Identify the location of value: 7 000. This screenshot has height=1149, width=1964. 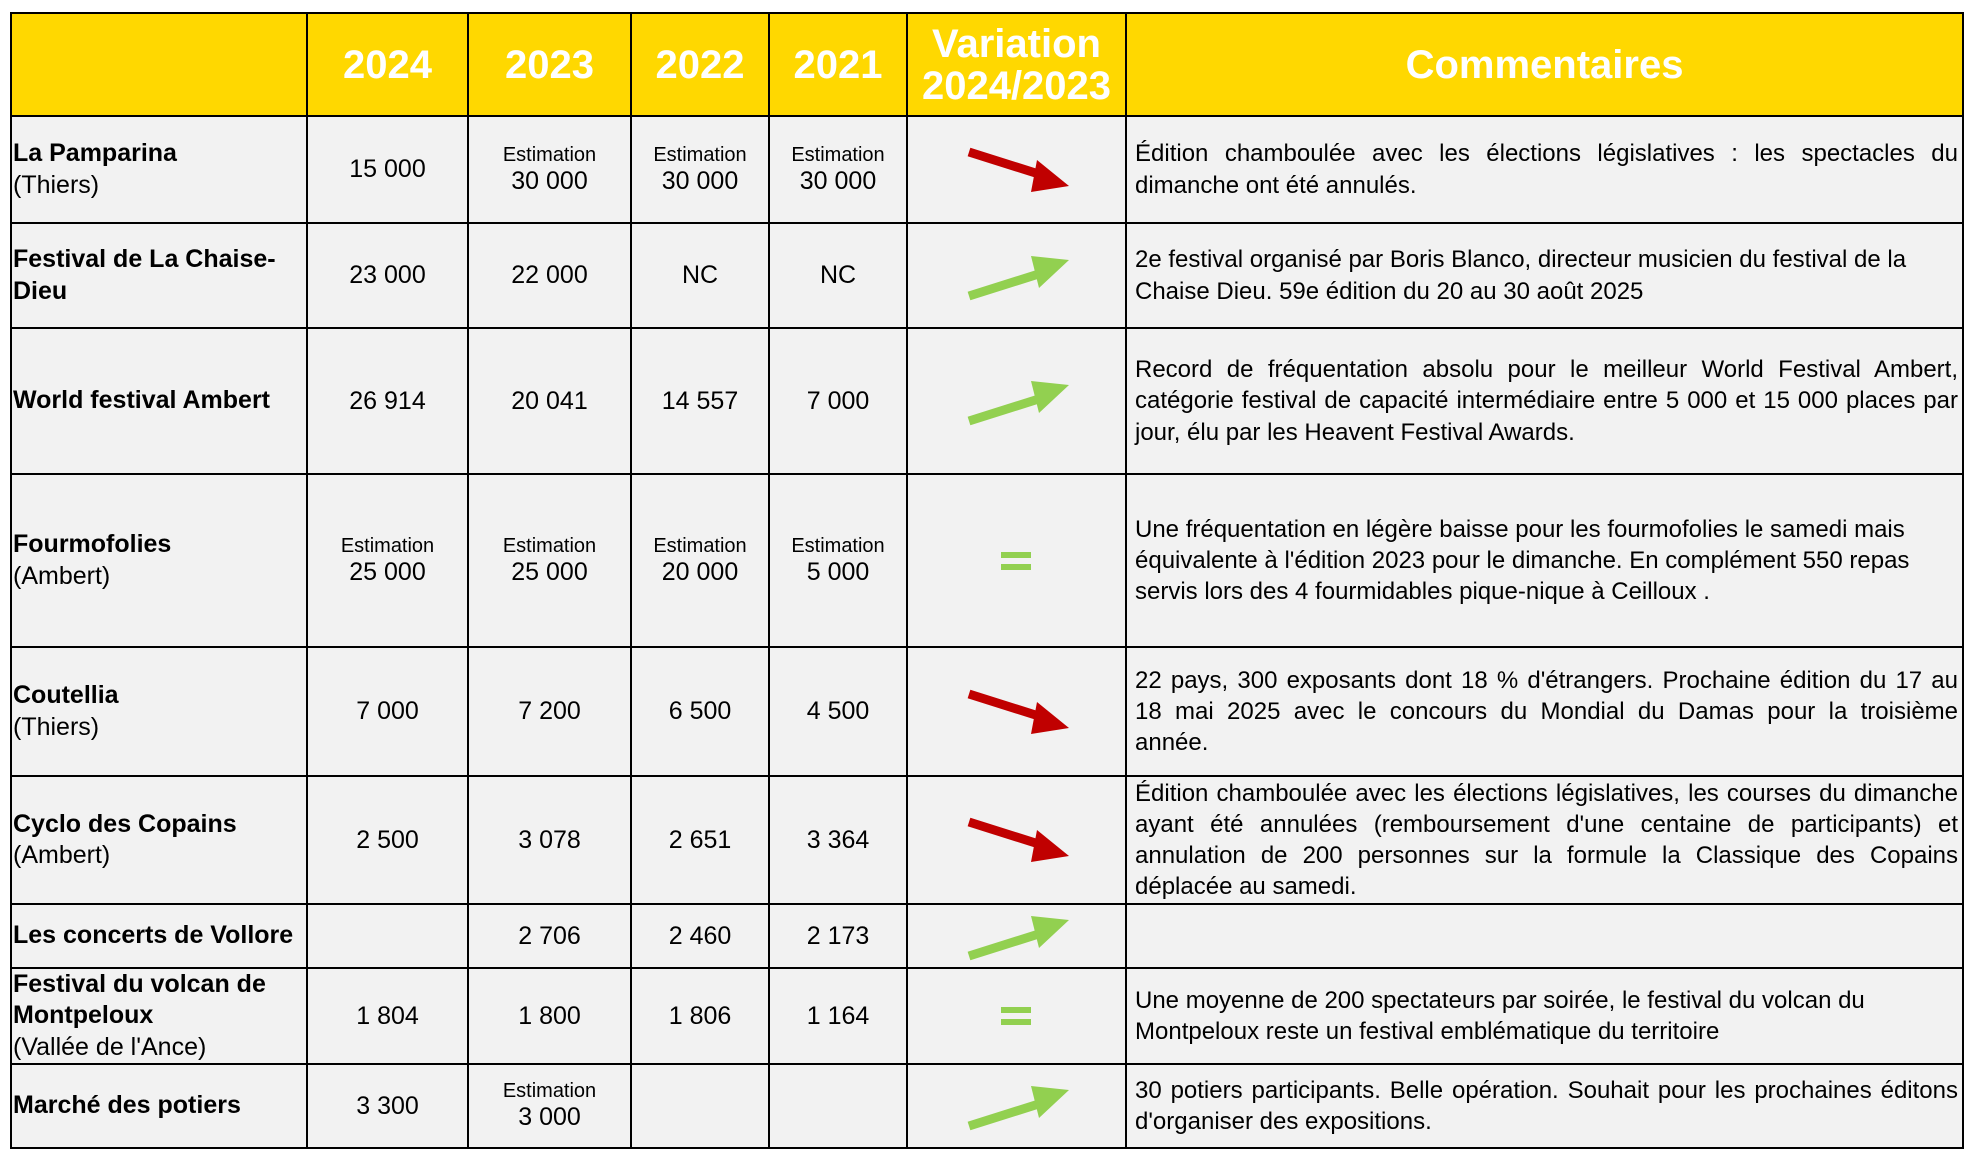
(838, 400).